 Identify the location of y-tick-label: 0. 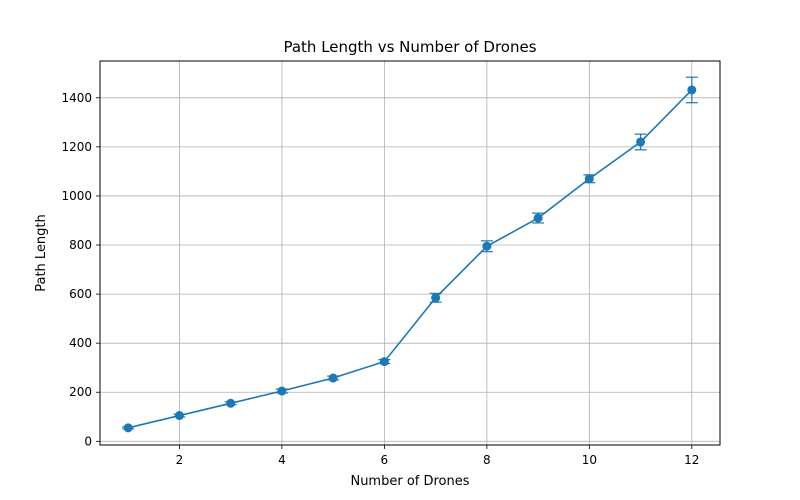
(88, 441).